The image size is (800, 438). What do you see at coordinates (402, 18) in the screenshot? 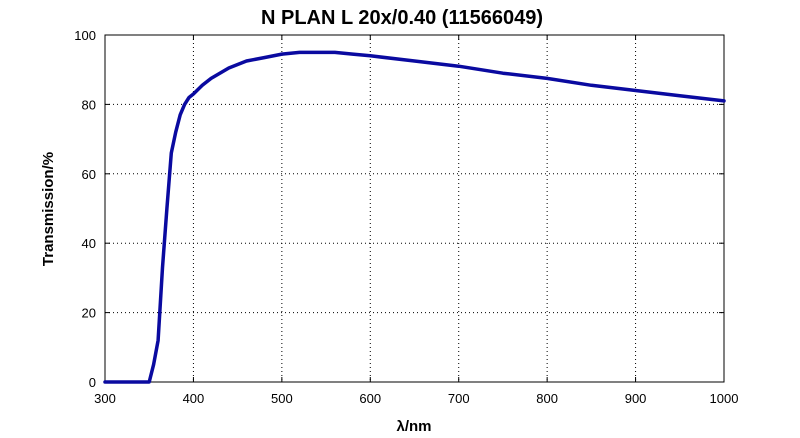
I see `chart-title: N PLAN L 20x/0.40 (11566049)` at bounding box center [402, 18].